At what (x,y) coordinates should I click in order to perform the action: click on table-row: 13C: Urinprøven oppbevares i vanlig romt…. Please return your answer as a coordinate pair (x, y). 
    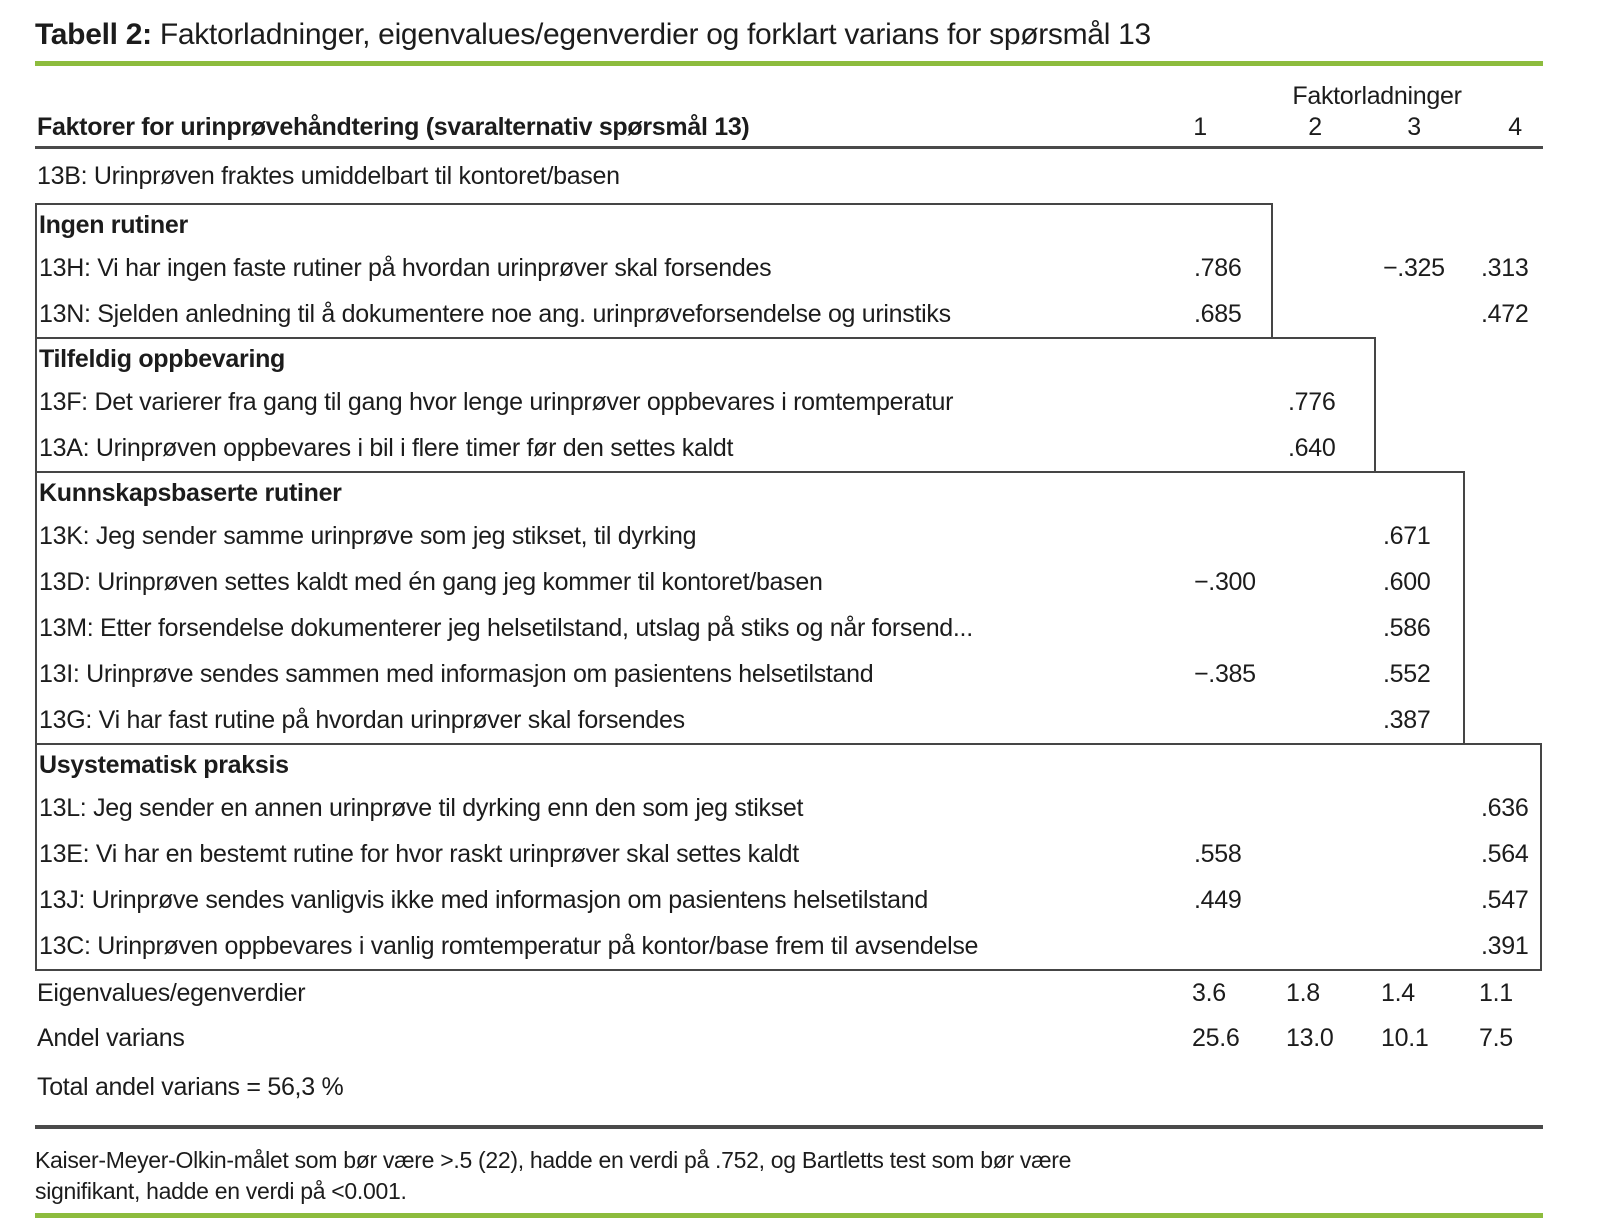
    Looking at the image, I should click on (788, 946).